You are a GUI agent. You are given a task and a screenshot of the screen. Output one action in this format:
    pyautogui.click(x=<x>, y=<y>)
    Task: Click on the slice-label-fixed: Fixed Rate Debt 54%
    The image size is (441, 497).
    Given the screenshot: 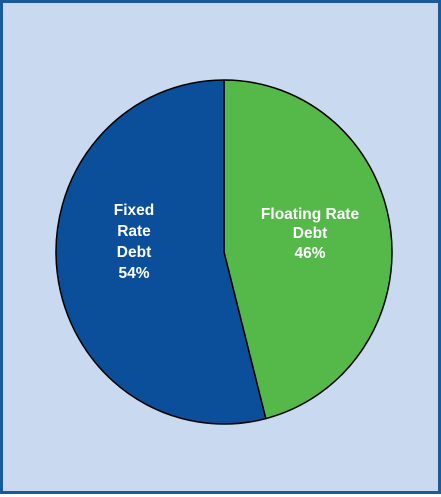 What is the action you would take?
    pyautogui.click(x=134, y=242)
    